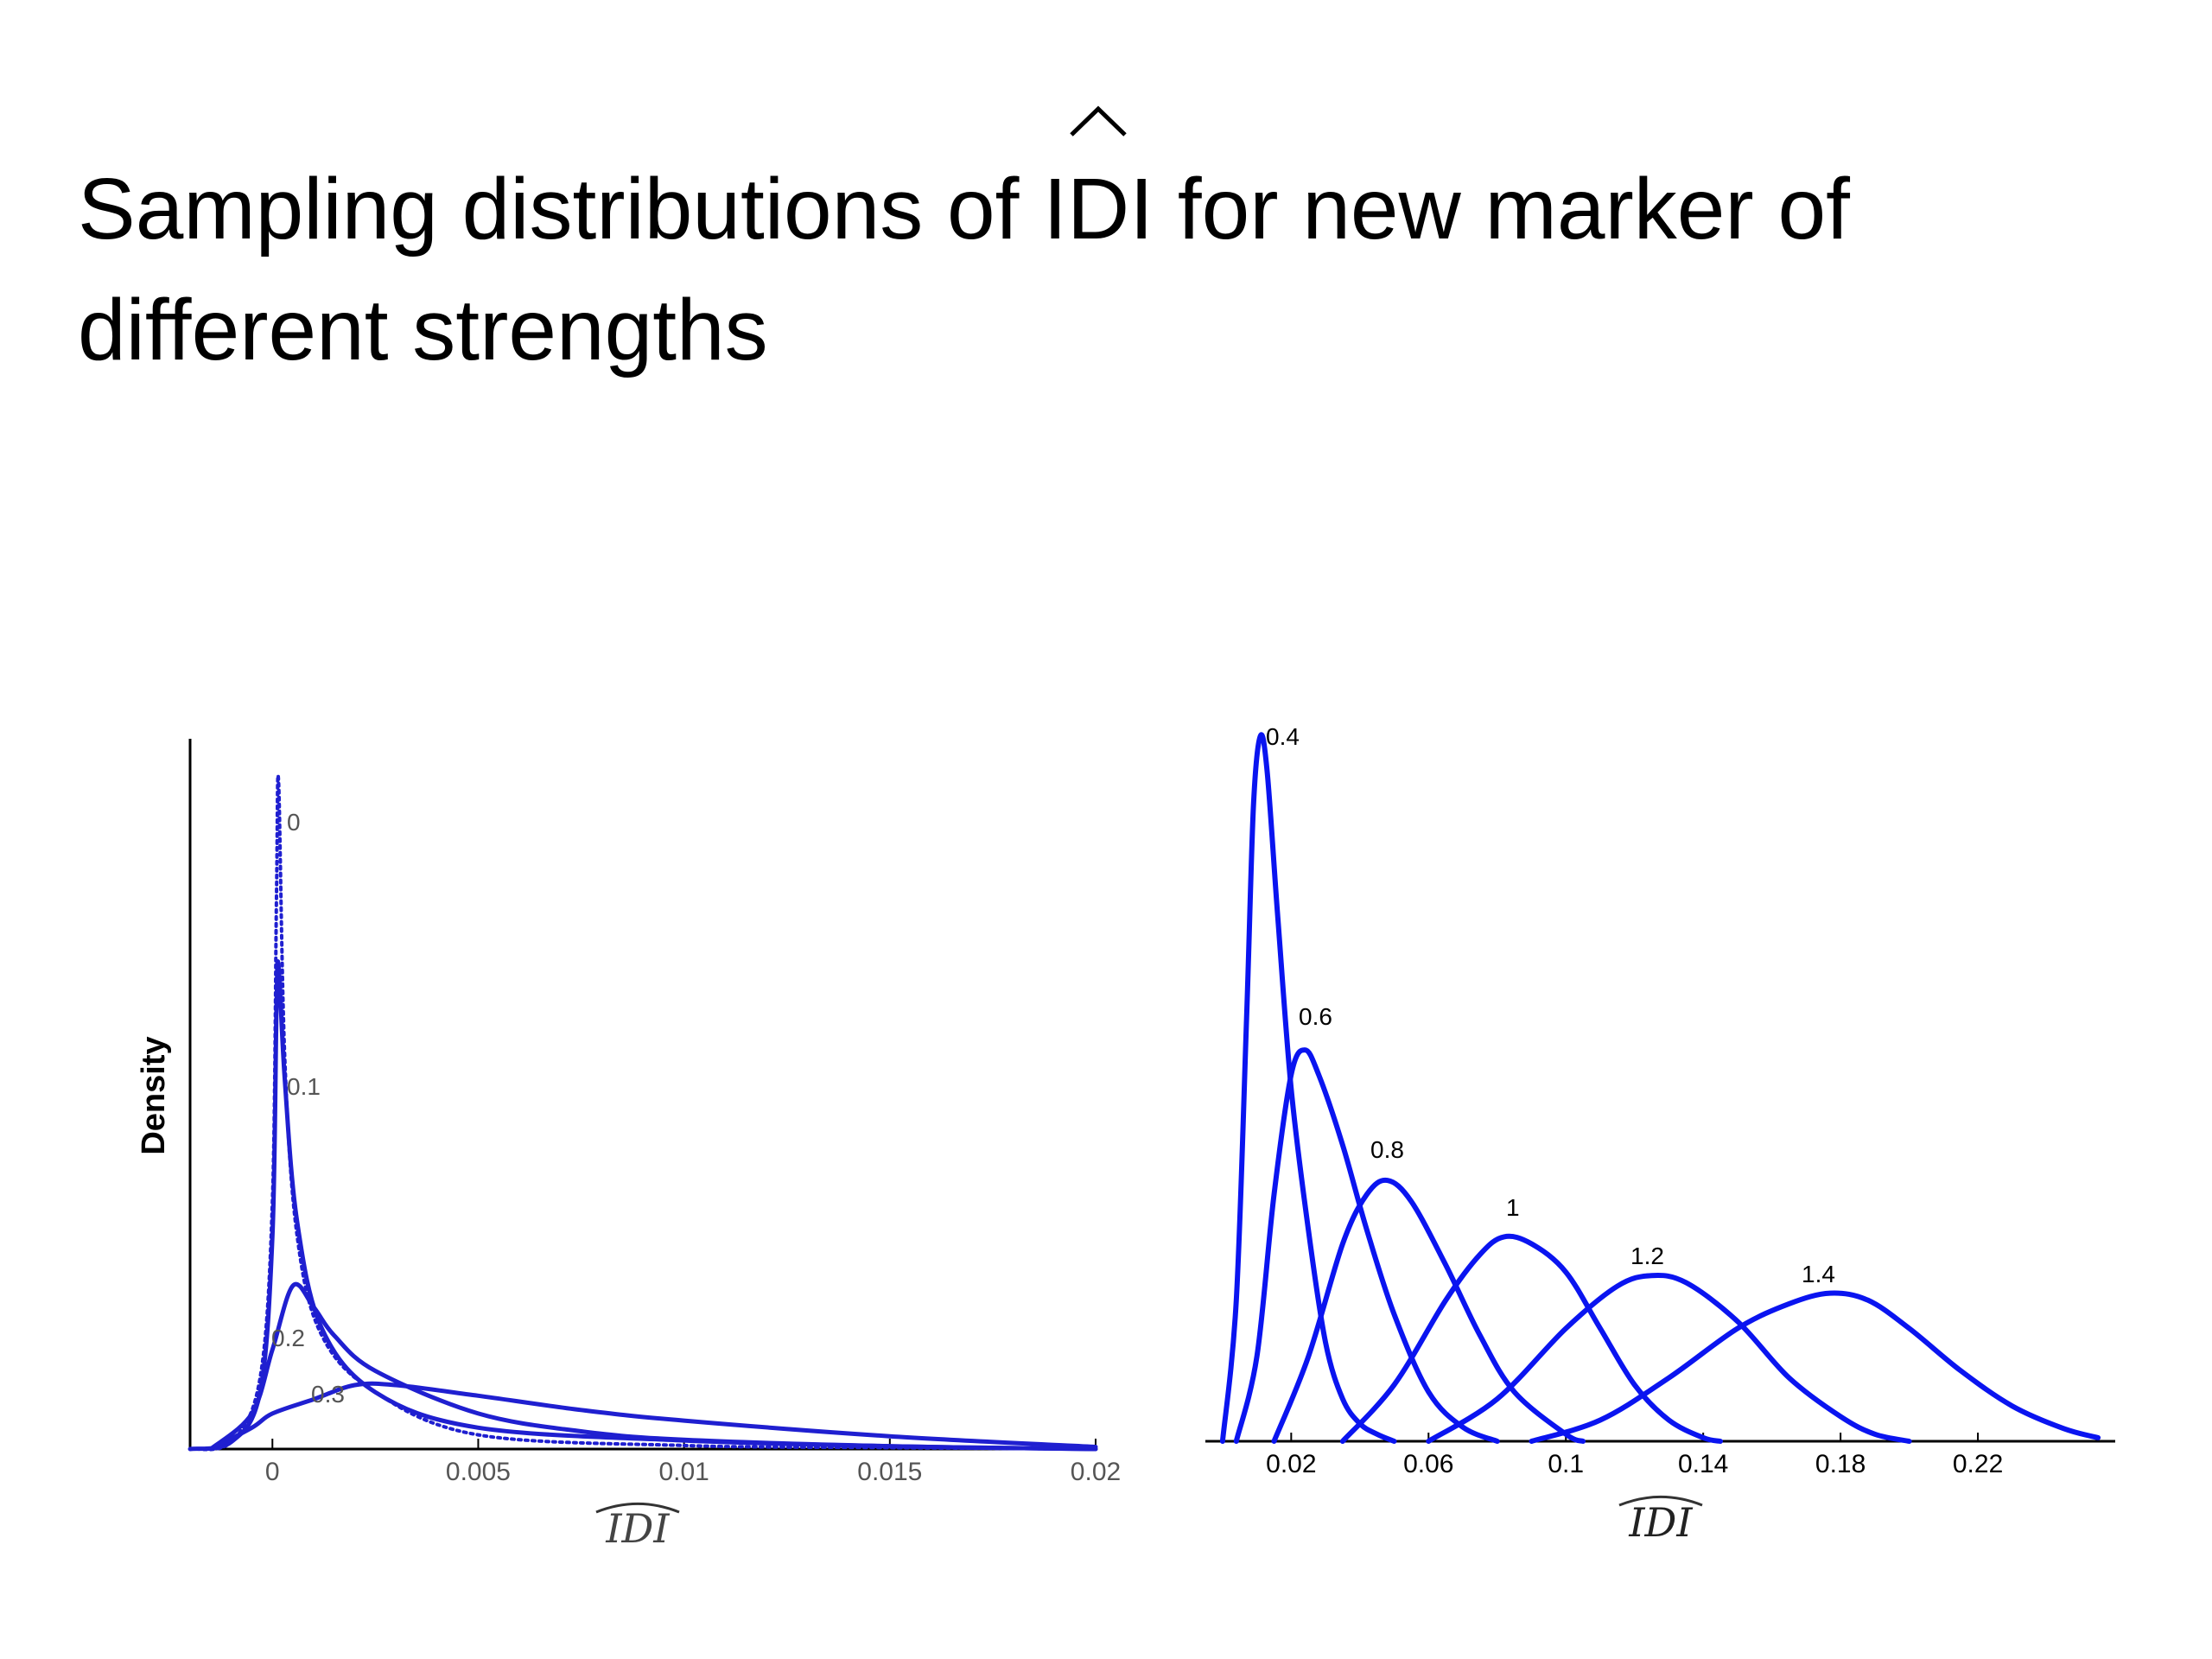 The height and width of the screenshot is (1659, 2212). Describe the element at coordinates (478, 1472) in the screenshot. I see `x-tick-label: 0.005` at that location.